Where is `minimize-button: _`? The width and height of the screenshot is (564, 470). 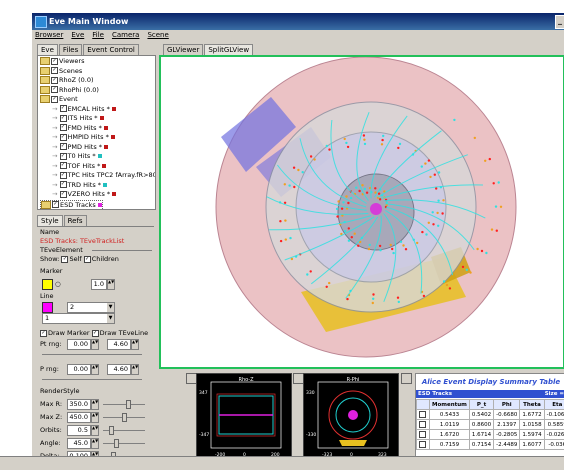
minimize-button: _ is located at coordinates (559, 22).